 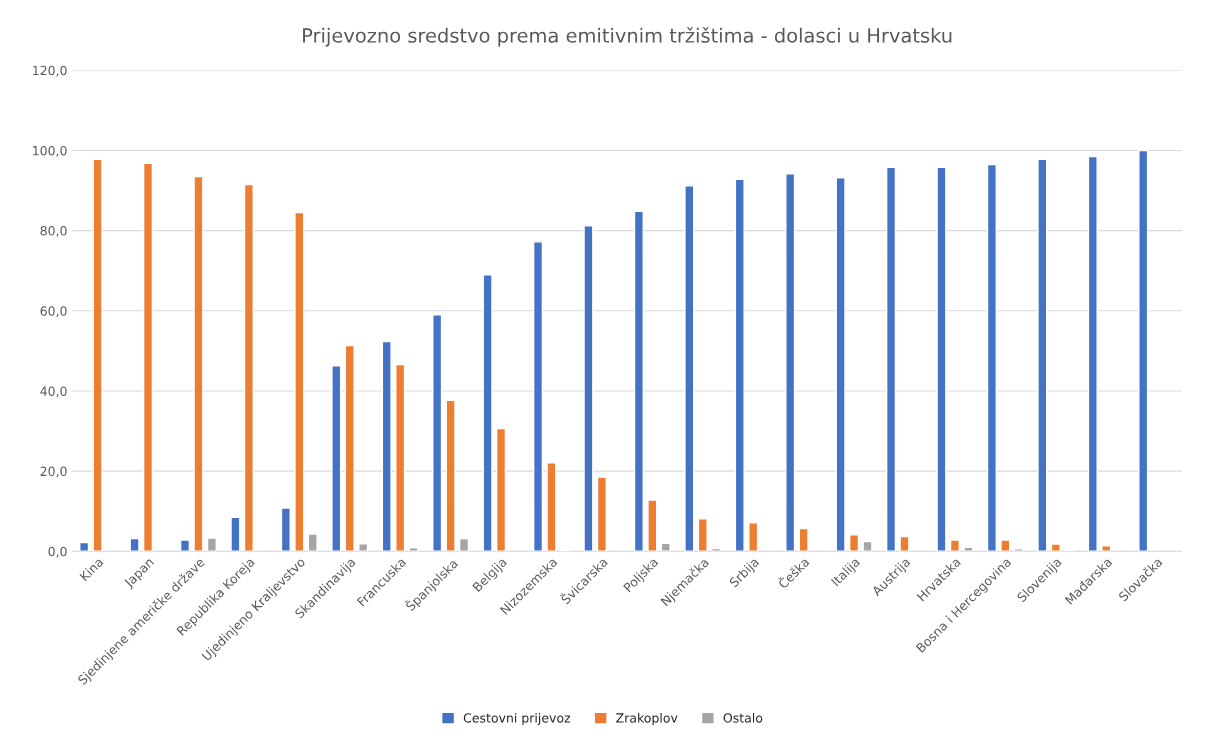 What do you see at coordinates (627, 36) in the screenshot?
I see `chart-title: Prijevozno sredstvo prema emitivnim tržištima - dolasci u Hrvatsku` at bounding box center [627, 36].